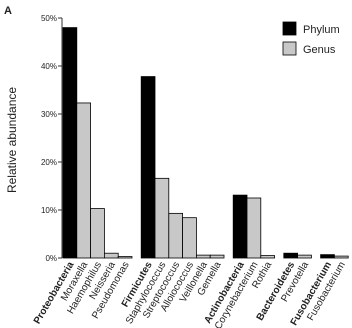 Image resolution: width=352 pixels, height=328 pixels. What do you see at coordinates (49, 114) in the screenshot?
I see `y-tick-label: 30%` at bounding box center [49, 114].